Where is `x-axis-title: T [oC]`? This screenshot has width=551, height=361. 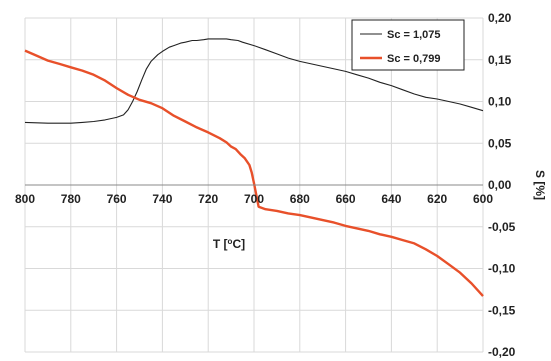
x-axis-title: T [oC] is located at coordinates (229, 244).